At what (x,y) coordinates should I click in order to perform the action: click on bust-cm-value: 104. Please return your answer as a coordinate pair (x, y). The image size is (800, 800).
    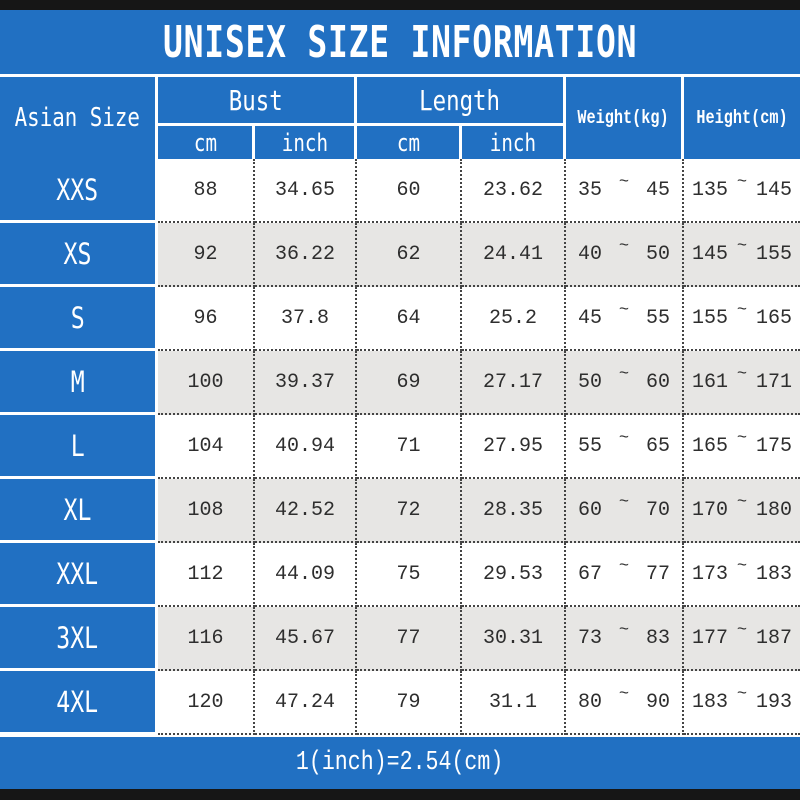
    Looking at the image, I should click on (206, 447).